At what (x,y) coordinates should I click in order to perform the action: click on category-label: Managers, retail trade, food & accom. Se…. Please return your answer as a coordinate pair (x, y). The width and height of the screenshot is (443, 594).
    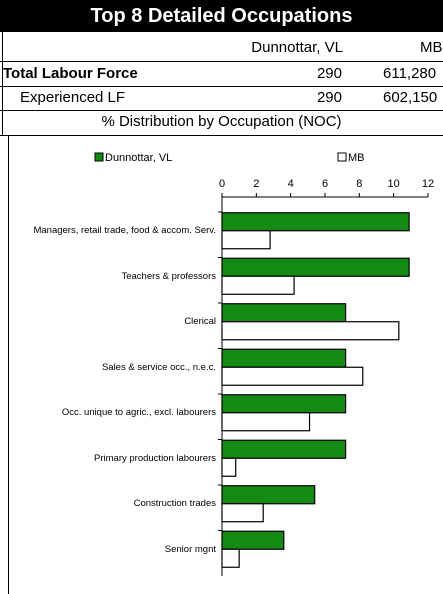
    Looking at the image, I should click on (124, 231).